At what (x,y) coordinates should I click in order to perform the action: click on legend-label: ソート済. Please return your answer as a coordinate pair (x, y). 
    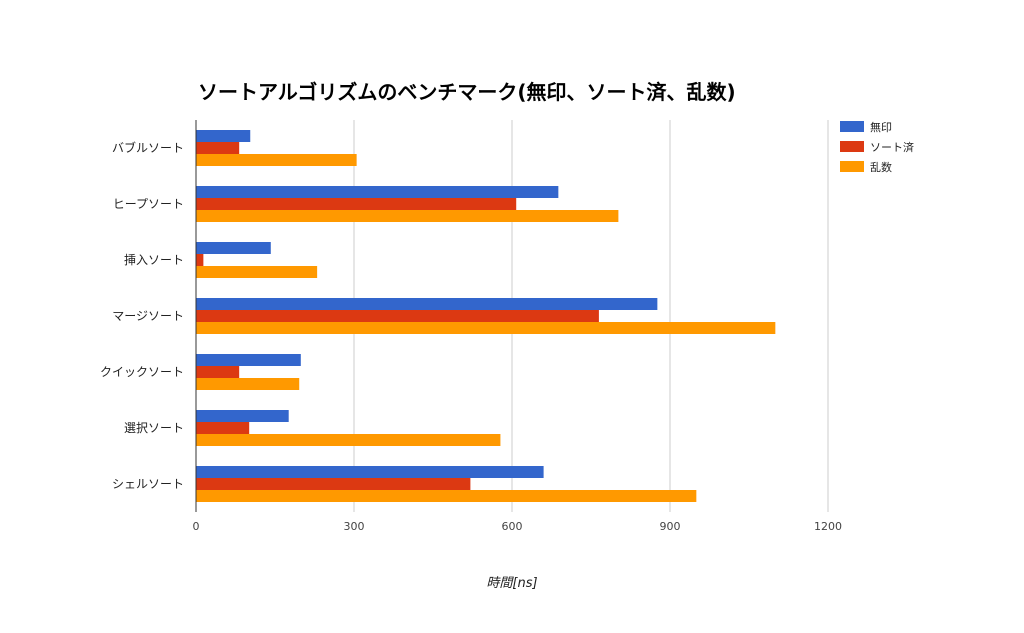
    Looking at the image, I should click on (892, 147).